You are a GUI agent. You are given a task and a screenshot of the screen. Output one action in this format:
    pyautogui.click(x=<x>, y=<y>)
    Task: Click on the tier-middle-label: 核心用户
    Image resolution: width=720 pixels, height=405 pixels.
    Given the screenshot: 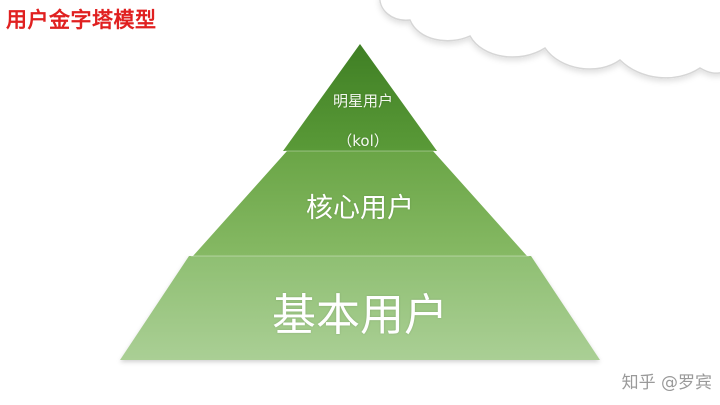 What is the action you would take?
    pyautogui.click(x=360, y=208)
    